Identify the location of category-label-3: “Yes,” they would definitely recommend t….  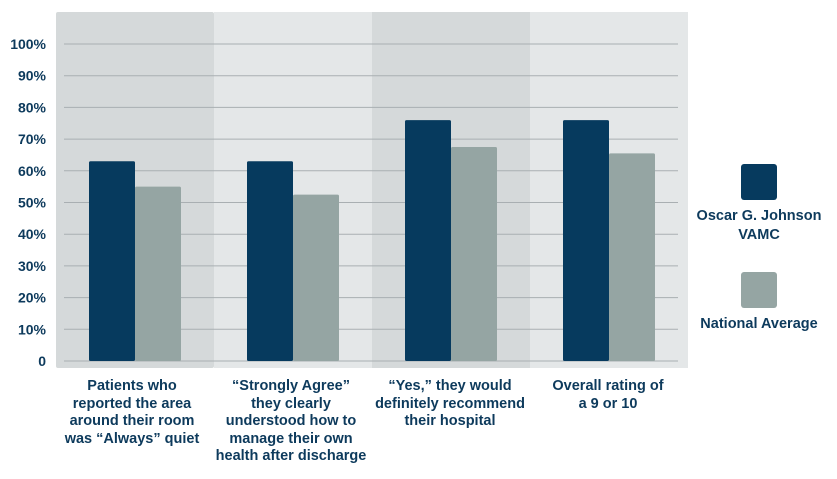
(450, 403).